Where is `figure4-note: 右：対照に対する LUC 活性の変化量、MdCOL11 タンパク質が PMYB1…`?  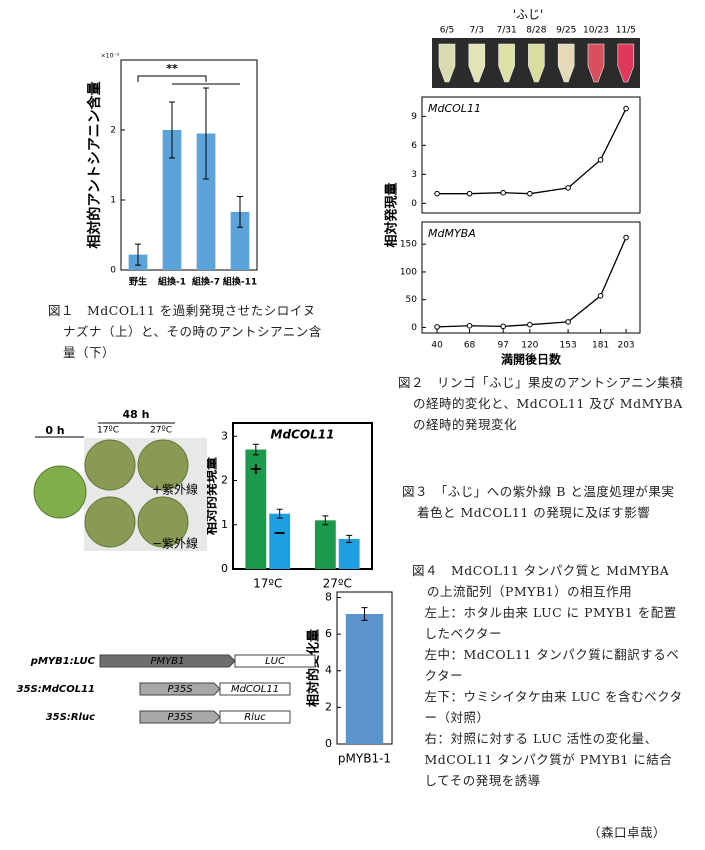 figure4-note: 右：対照に対する LUC 活性の変化量、MdCOL11 タンパク質が PMYB1… is located at coordinates (548, 759).